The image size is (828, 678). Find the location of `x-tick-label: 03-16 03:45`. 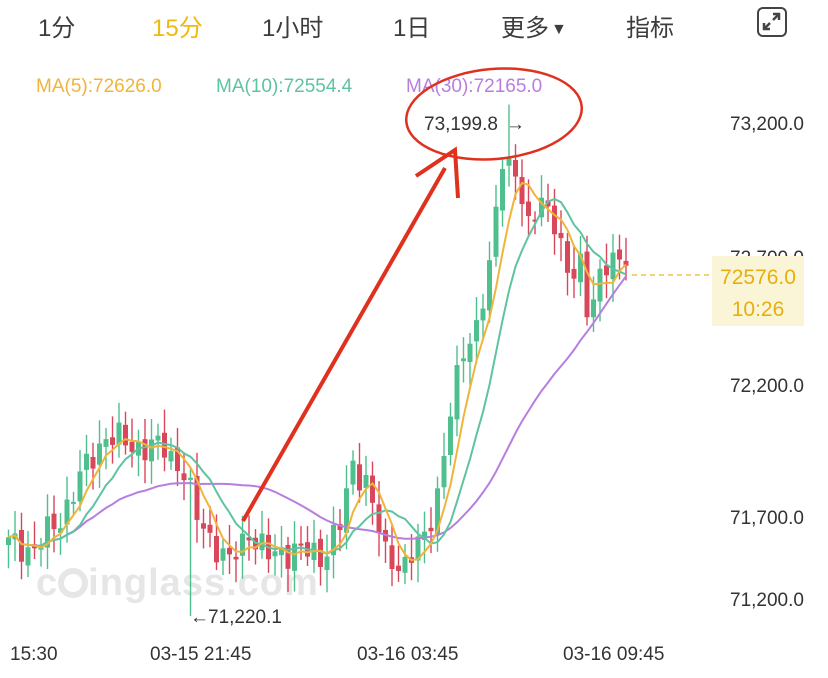

x-tick-label: 03-16 03:45 is located at coordinates (407, 654).